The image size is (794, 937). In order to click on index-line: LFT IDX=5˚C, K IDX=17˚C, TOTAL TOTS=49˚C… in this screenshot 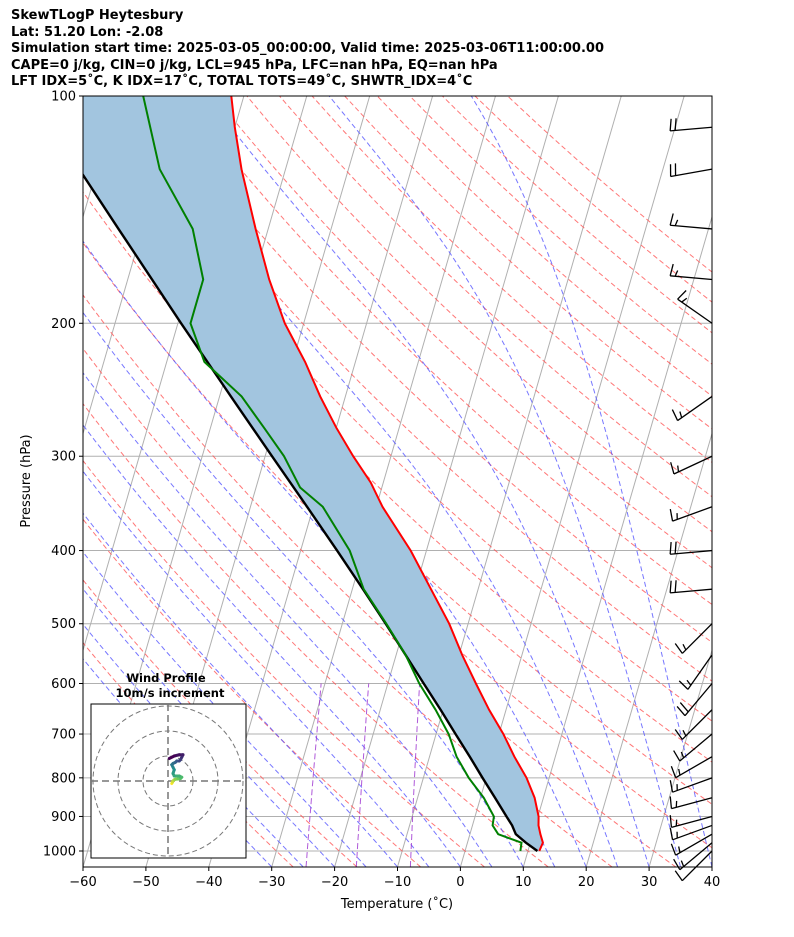, I will do `click(242, 81)`.